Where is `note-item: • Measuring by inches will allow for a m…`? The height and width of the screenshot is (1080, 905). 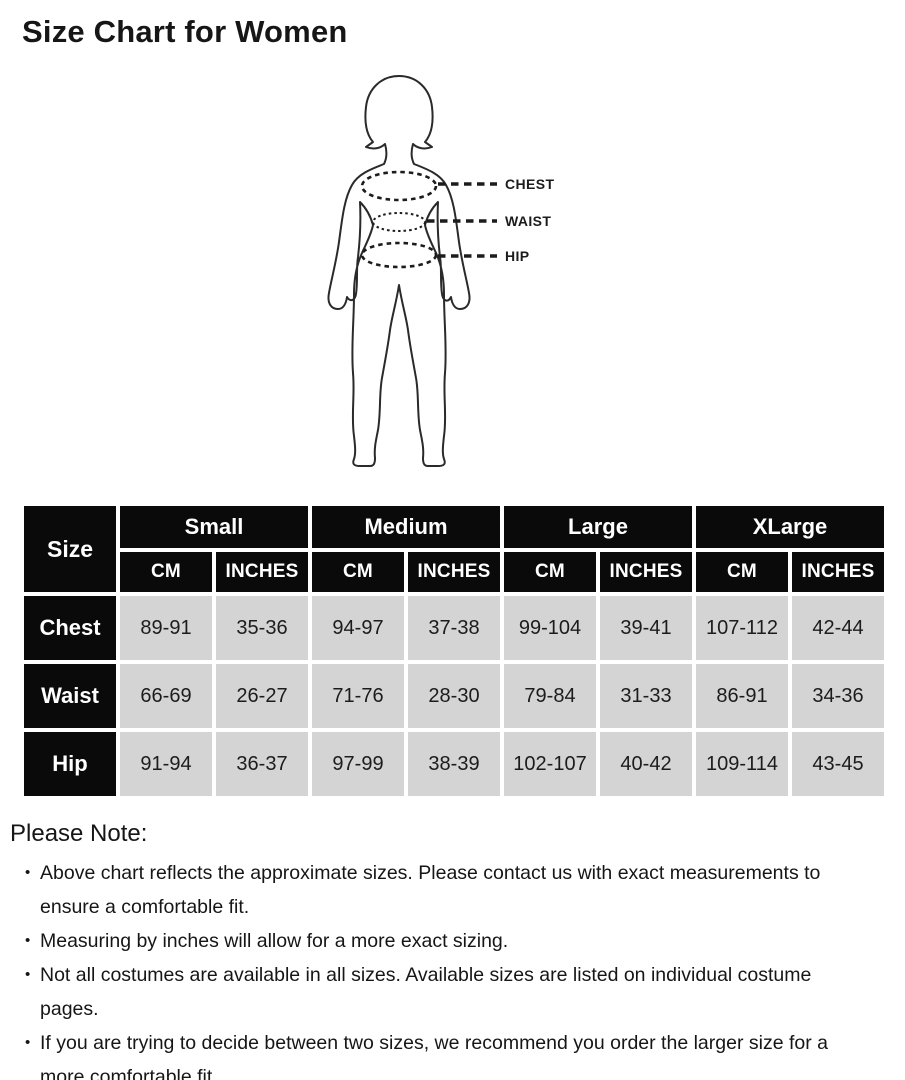
note-item: • Measuring by inches will allow for a m… is located at coordinates (439, 941).